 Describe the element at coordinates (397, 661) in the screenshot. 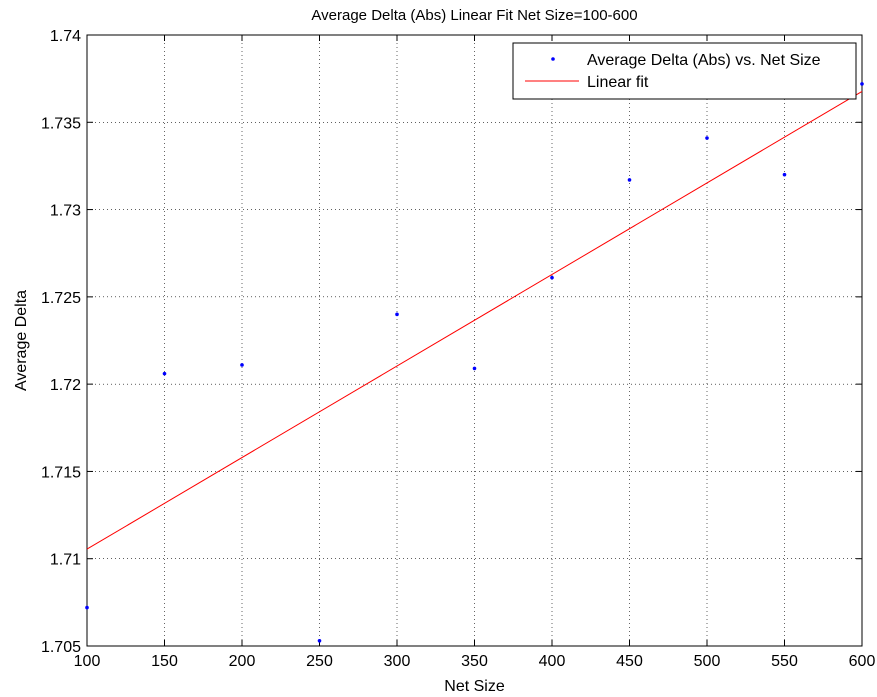

I see `x-tick-label: 300` at that location.